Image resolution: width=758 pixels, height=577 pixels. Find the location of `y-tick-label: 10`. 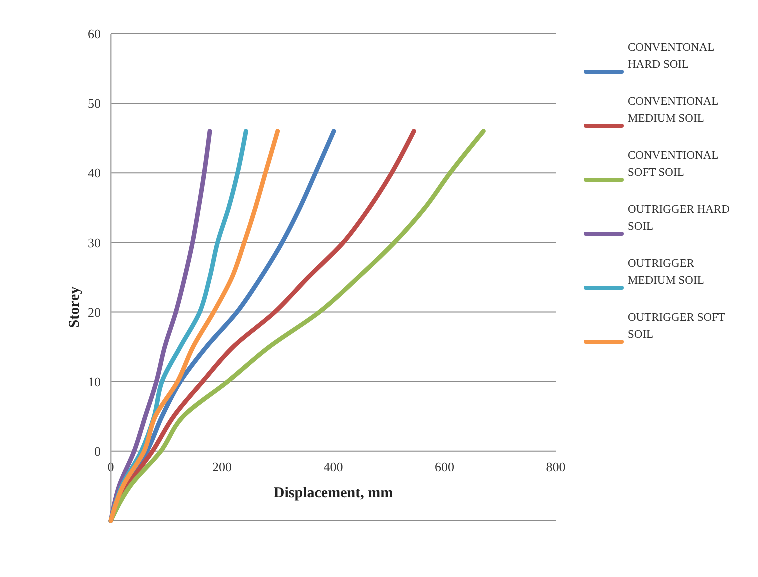

y-tick-label: 10 is located at coordinates (94, 382).